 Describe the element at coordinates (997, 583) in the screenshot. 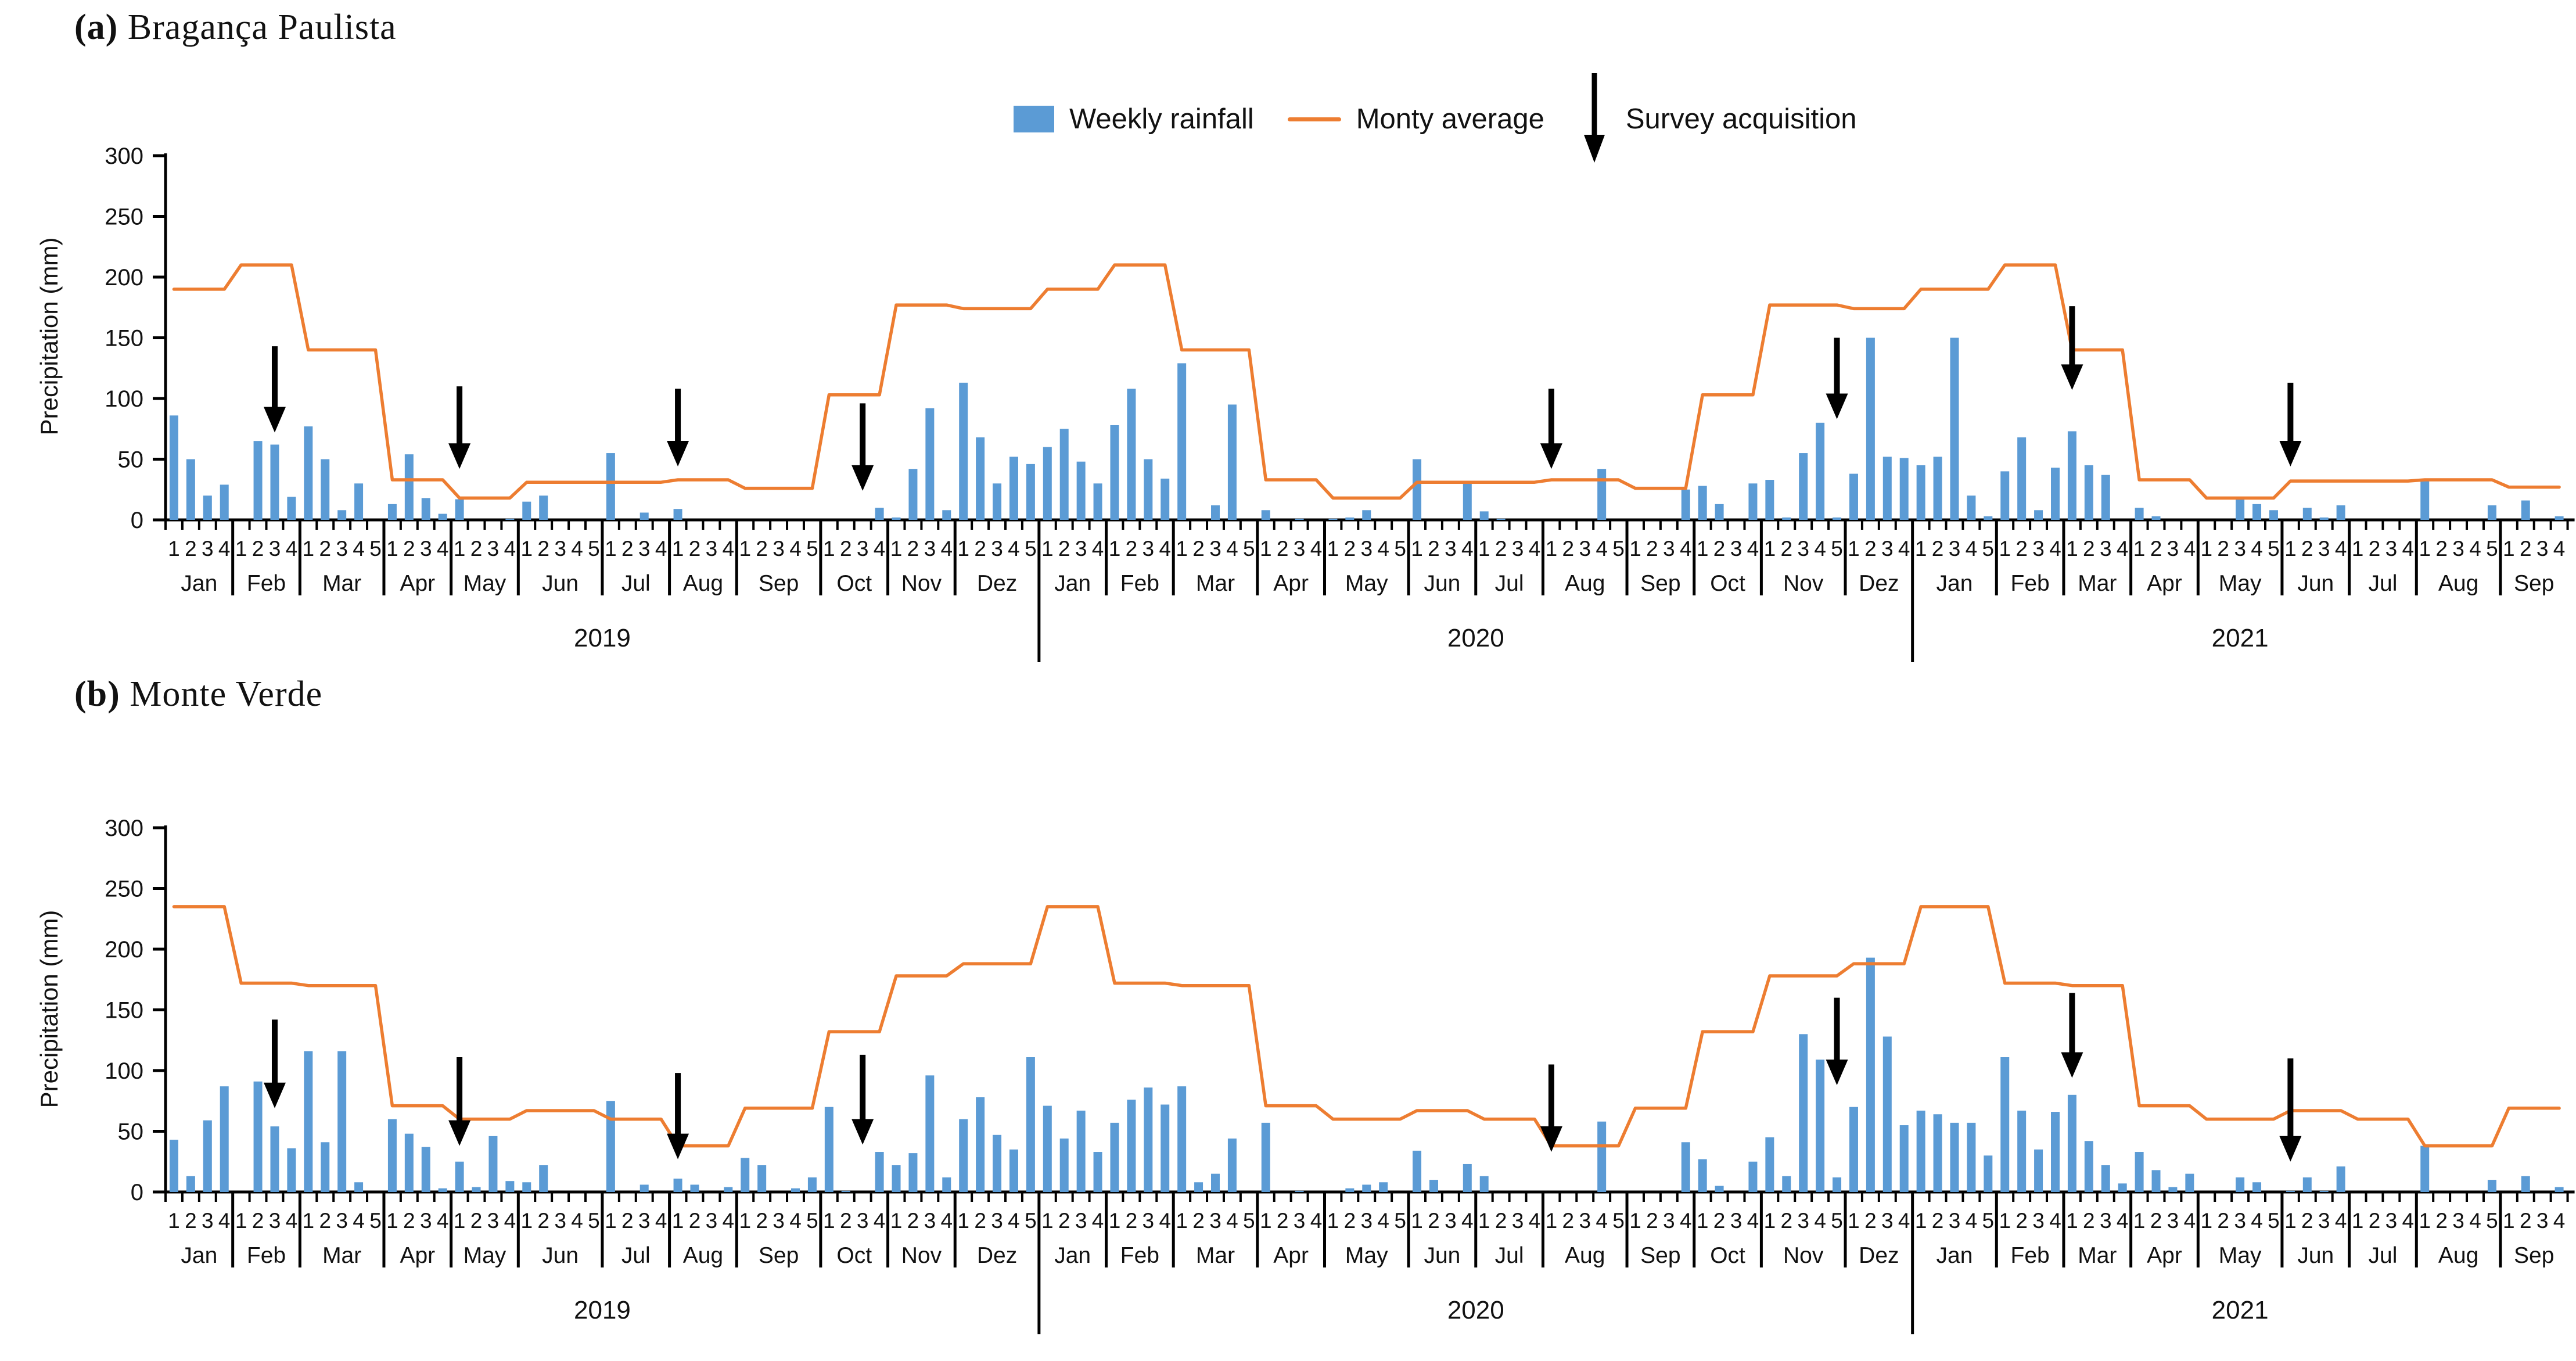

I see `month-label: Dez` at that location.